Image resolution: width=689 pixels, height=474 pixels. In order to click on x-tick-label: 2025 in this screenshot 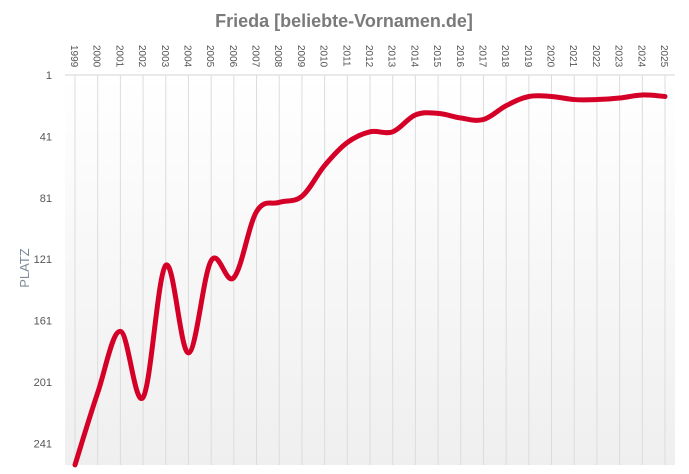, I will do `click(663, 56)`.